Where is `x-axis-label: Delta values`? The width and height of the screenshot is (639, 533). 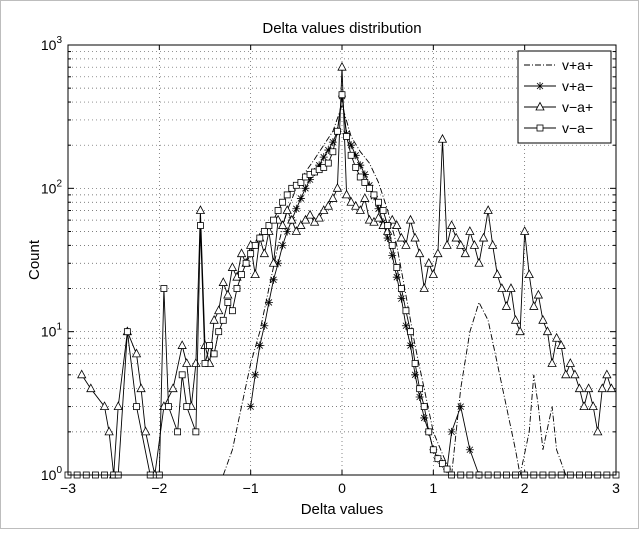 x-axis-label: Delta values is located at coordinates (342, 509).